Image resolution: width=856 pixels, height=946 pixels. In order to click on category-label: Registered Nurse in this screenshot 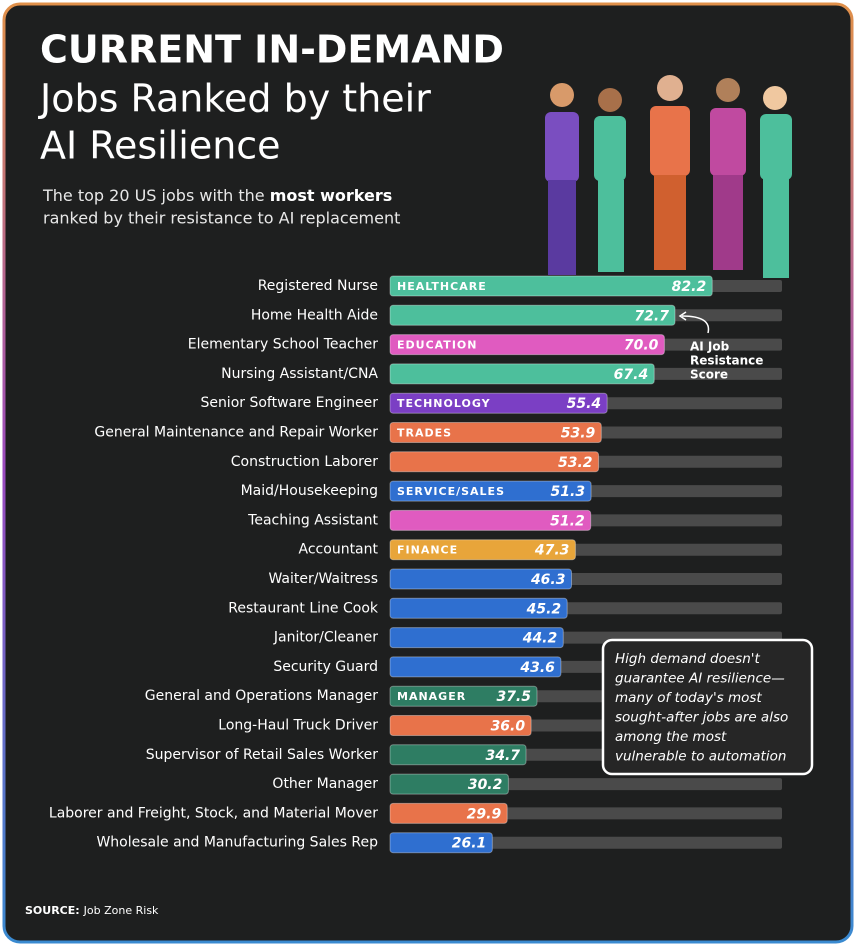, I will do `click(318, 286)`.